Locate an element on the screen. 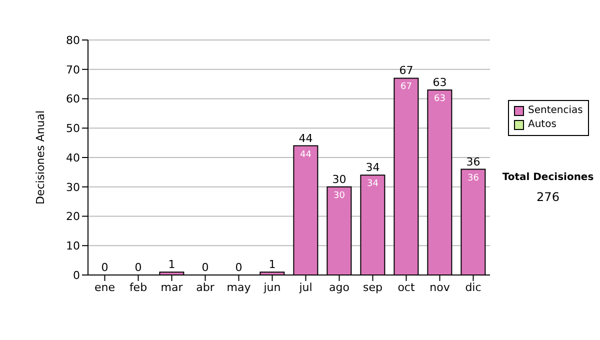 Image resolution: width=600 pixels, height=340 pixels. data-label: 67 is located at coordinates (406, 87).